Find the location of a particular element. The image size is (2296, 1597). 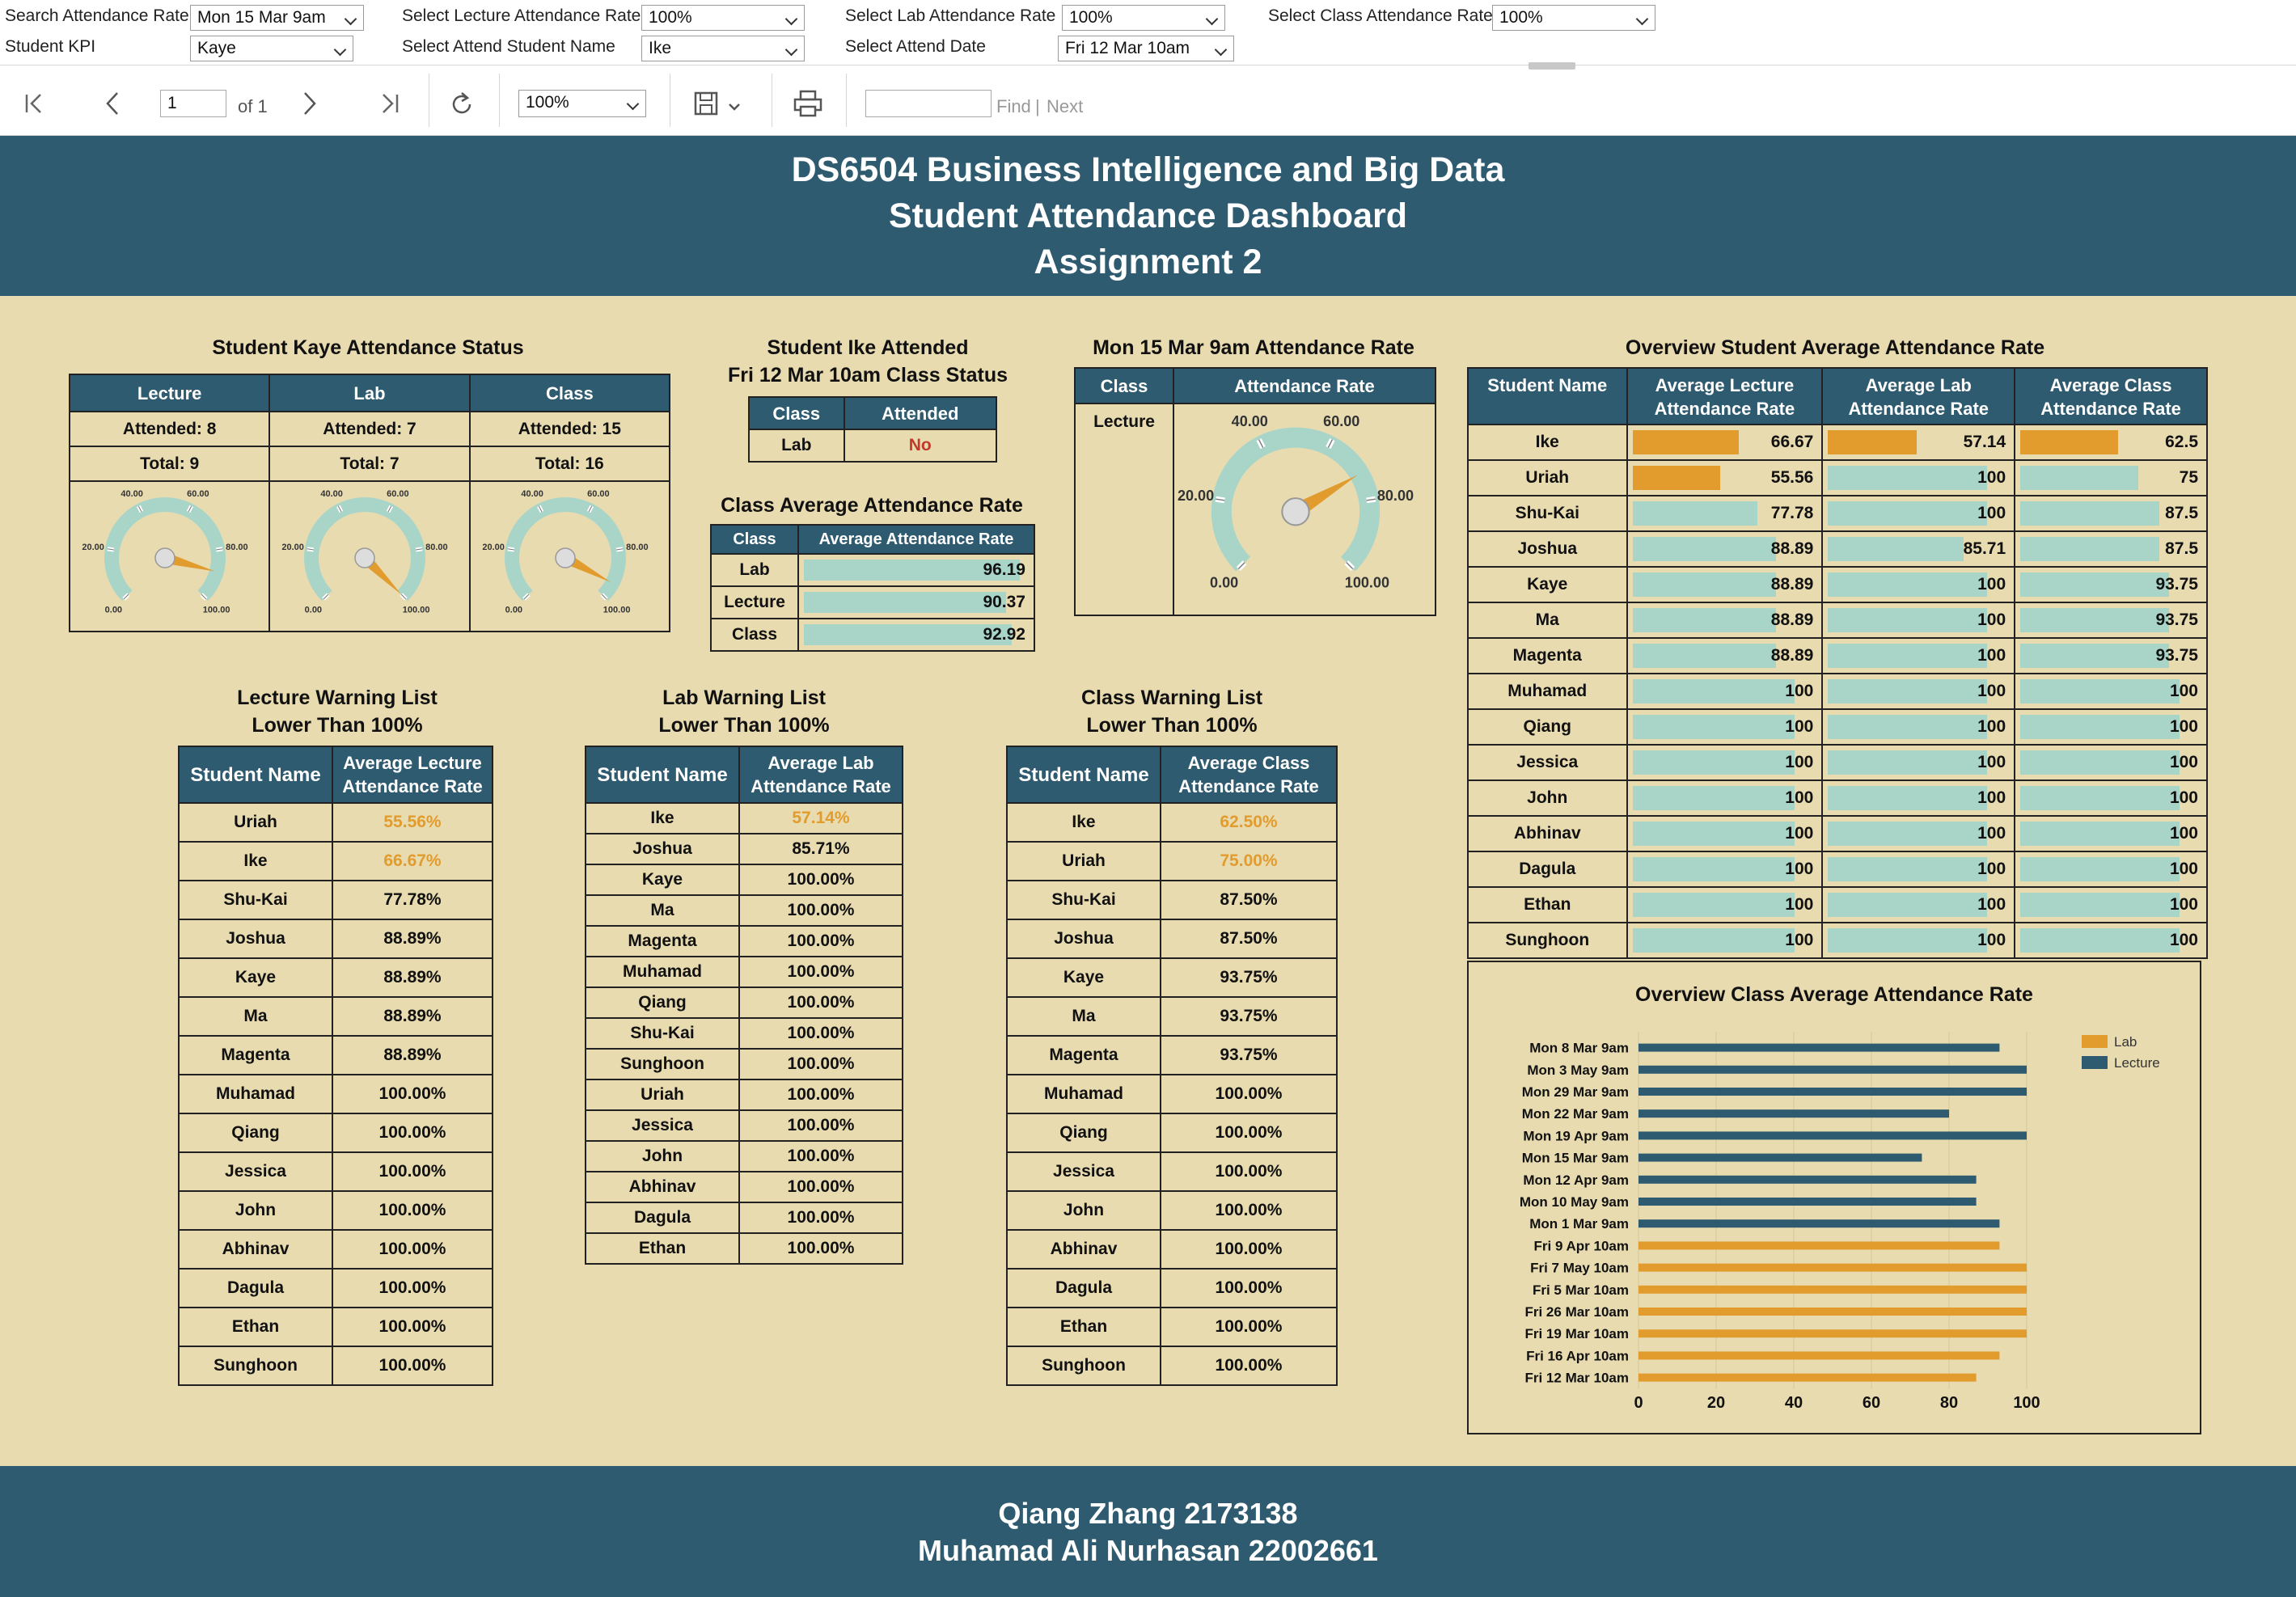

last-page-icon is located at coordinates (388, 103).